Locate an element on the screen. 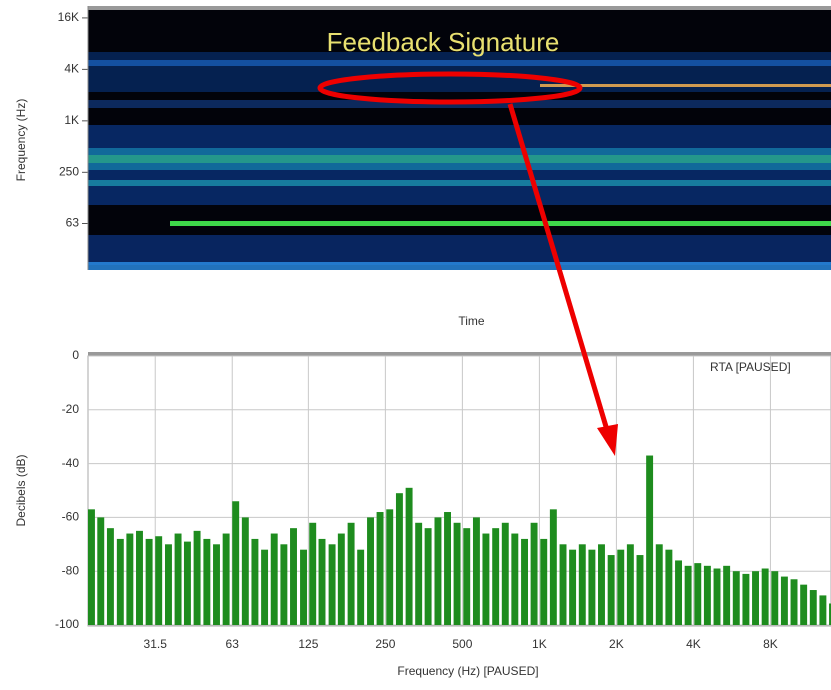 The image size is (831, 690). y-tick-label: -20 is located at coordinates (71, 409).